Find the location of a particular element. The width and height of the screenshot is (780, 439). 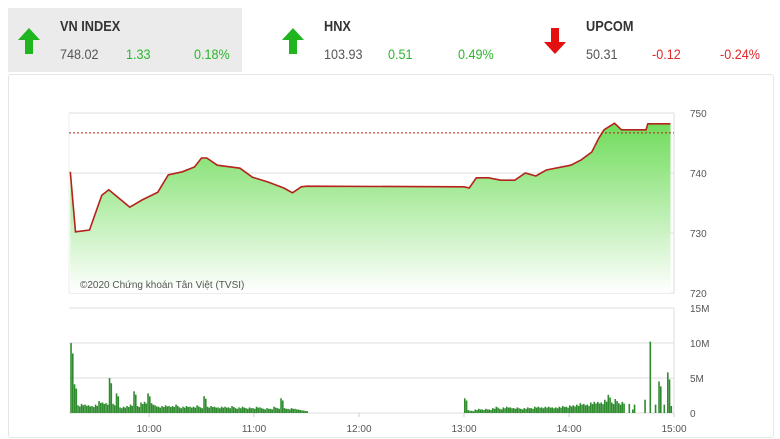

price-tick-label: 720 is located at coordinates (698, 294).